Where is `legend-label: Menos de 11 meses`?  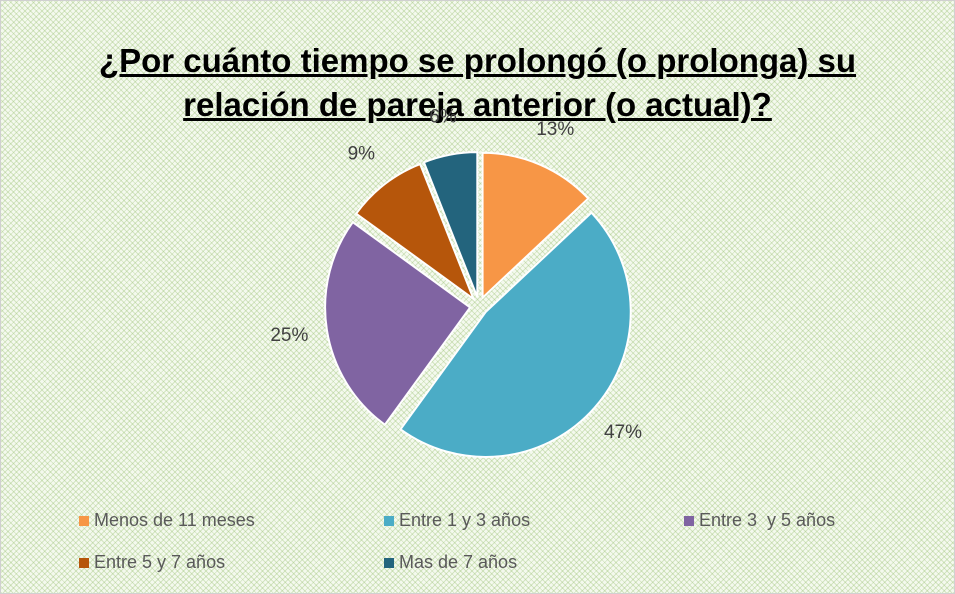
legend-label: Menos de 11 meses is located at coordinates (174, 520).